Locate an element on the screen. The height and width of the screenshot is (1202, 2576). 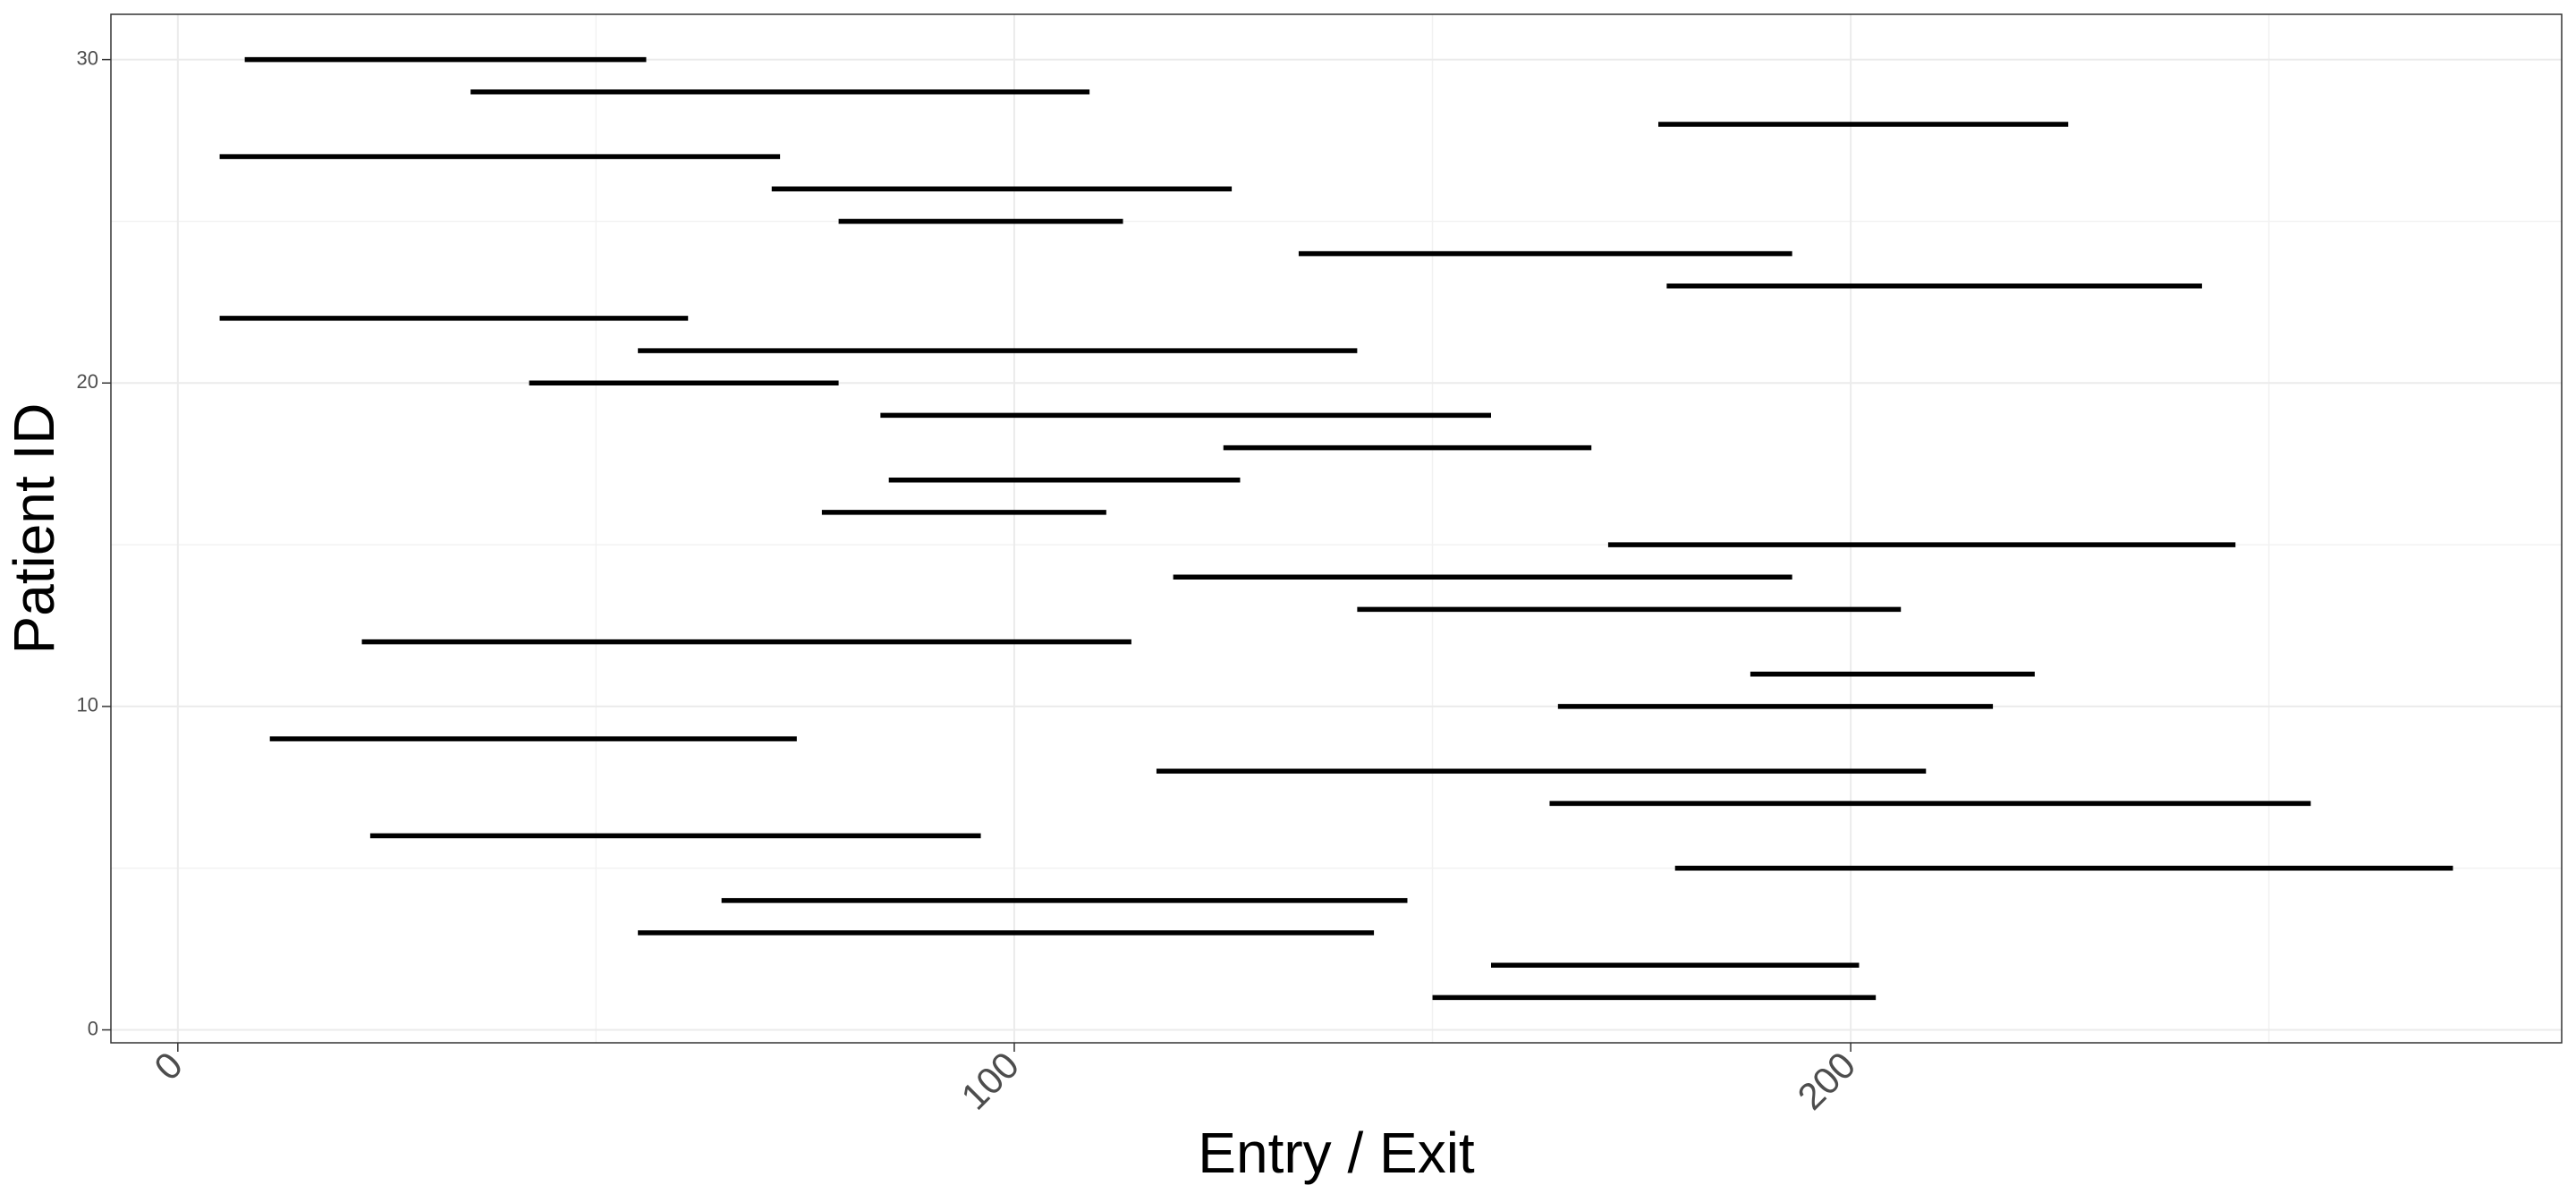
x-tick-label: 100 is located at coordinates (990, 1081).